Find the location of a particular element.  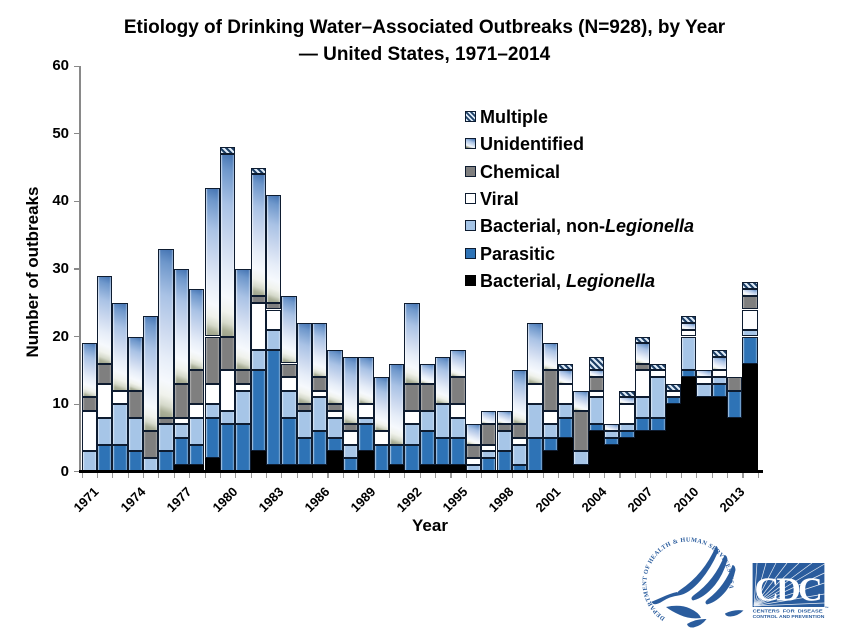

svg-text: CONTROL AND PREVENTION is located at coordinates (789, 616).